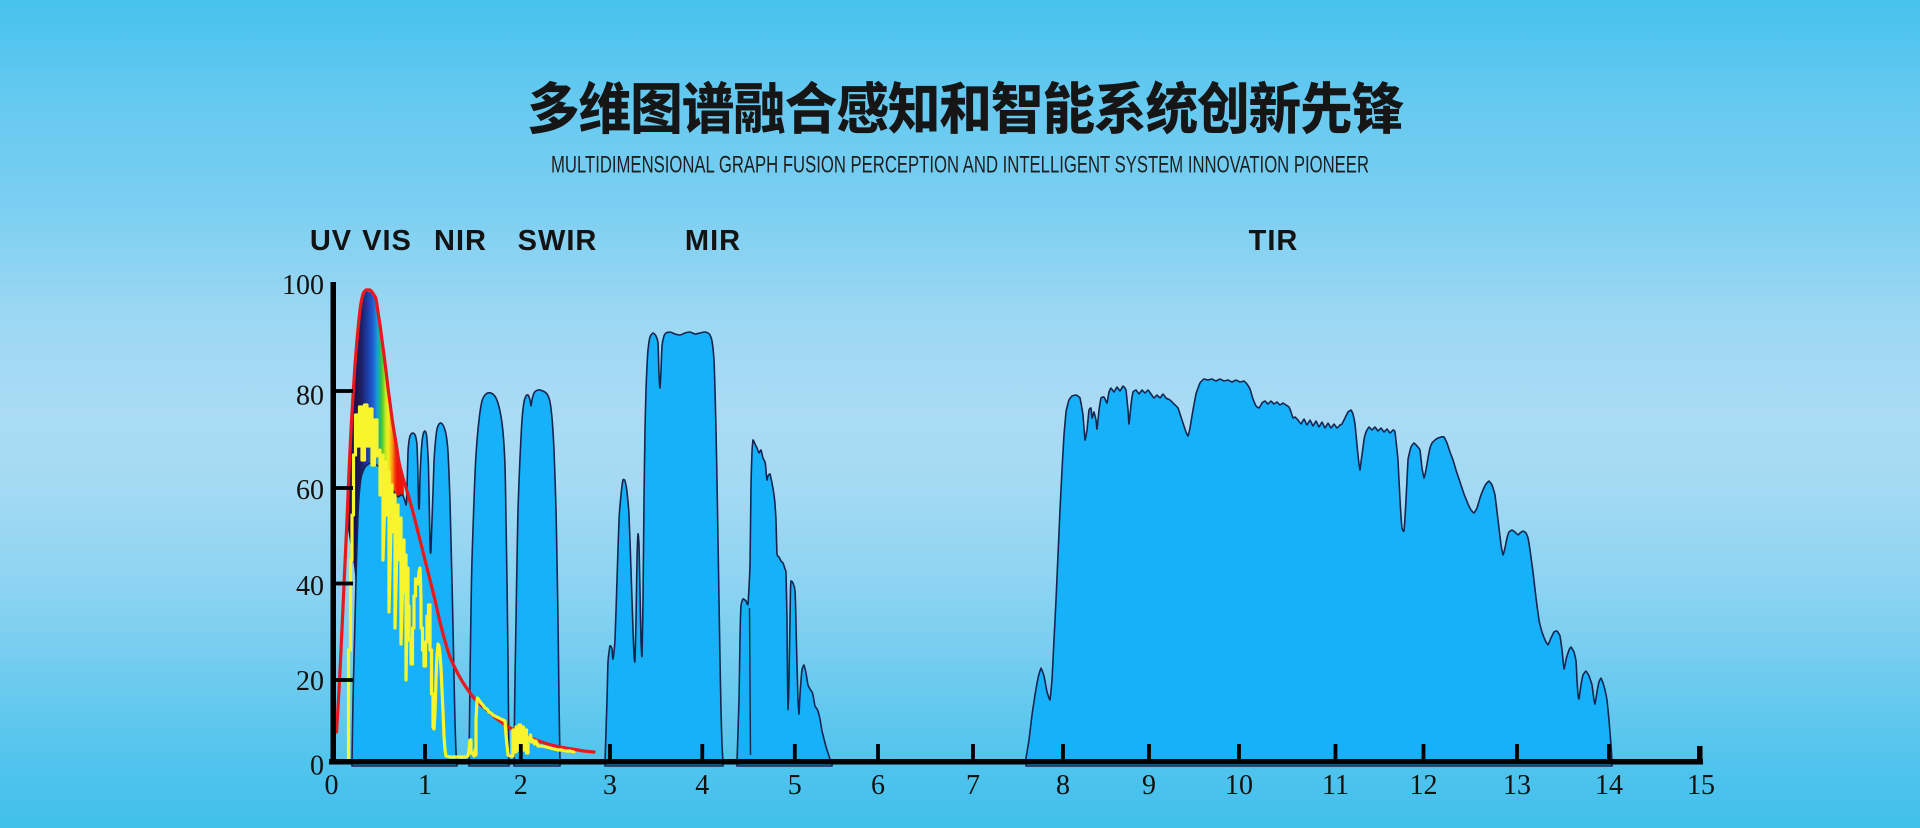 This screenshot has width=1920, height=828. What do you see at coordinates (973, 785) in the screenshot?
I see `svg-text: 7` at bounding box center [973, 785].